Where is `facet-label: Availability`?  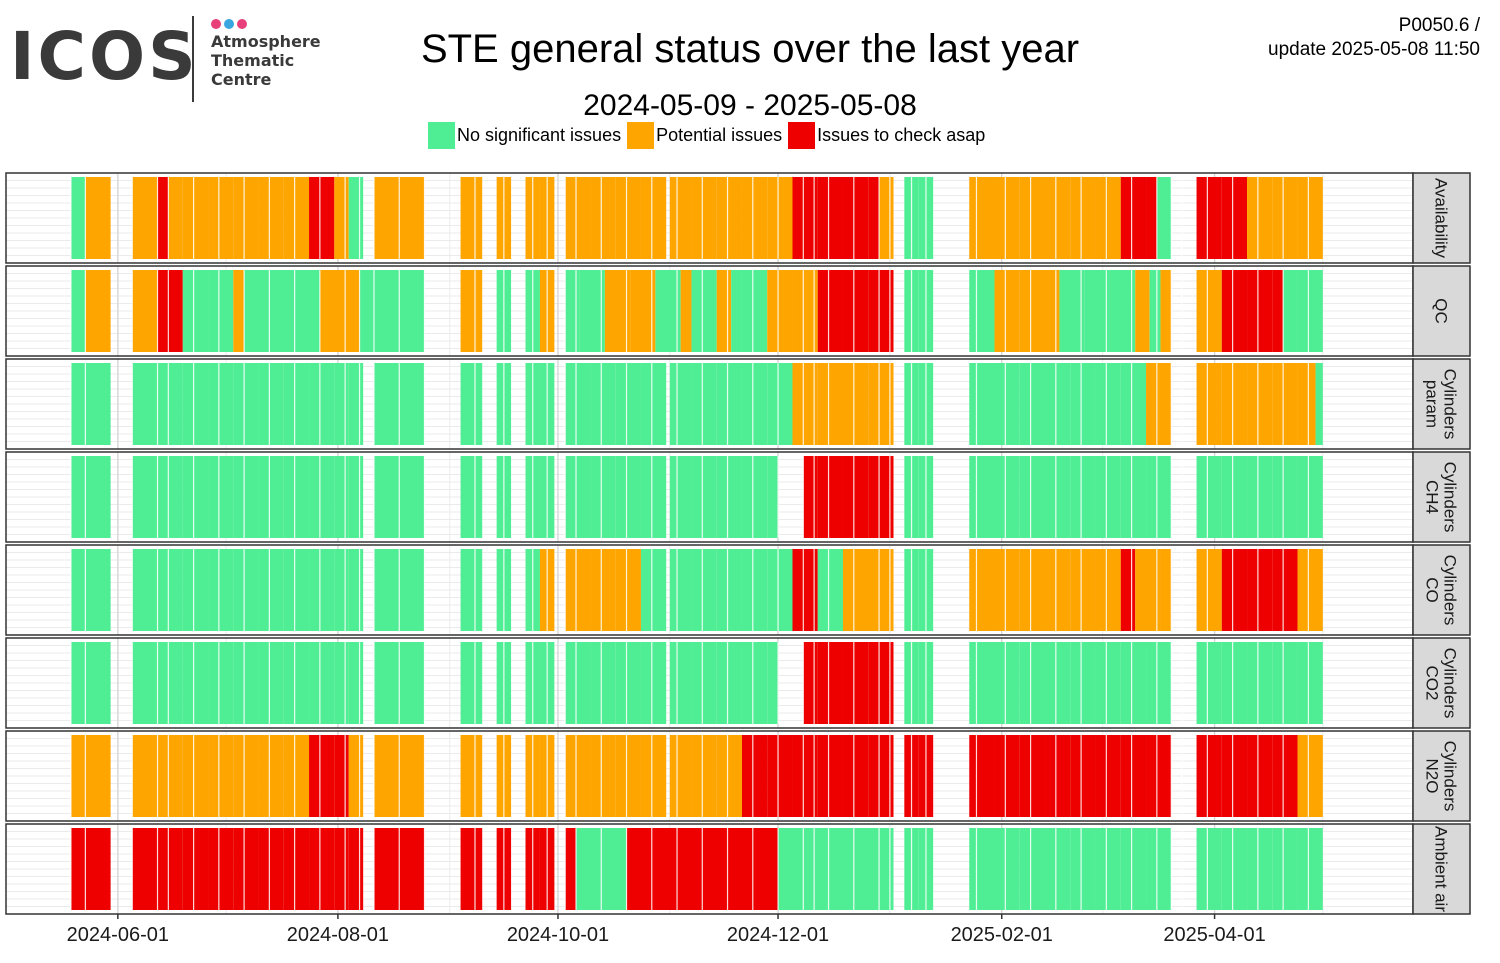
facet-label: Availability is located at coordinates (1441, 218).